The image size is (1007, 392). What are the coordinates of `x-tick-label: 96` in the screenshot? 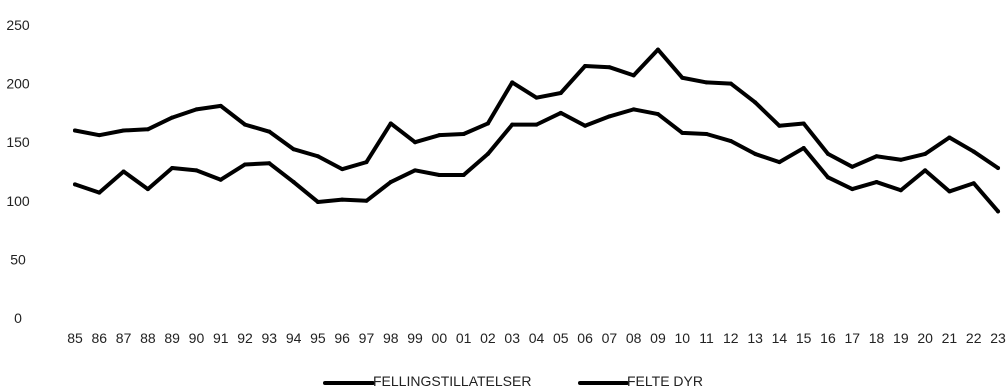 It's located at (342, 338).